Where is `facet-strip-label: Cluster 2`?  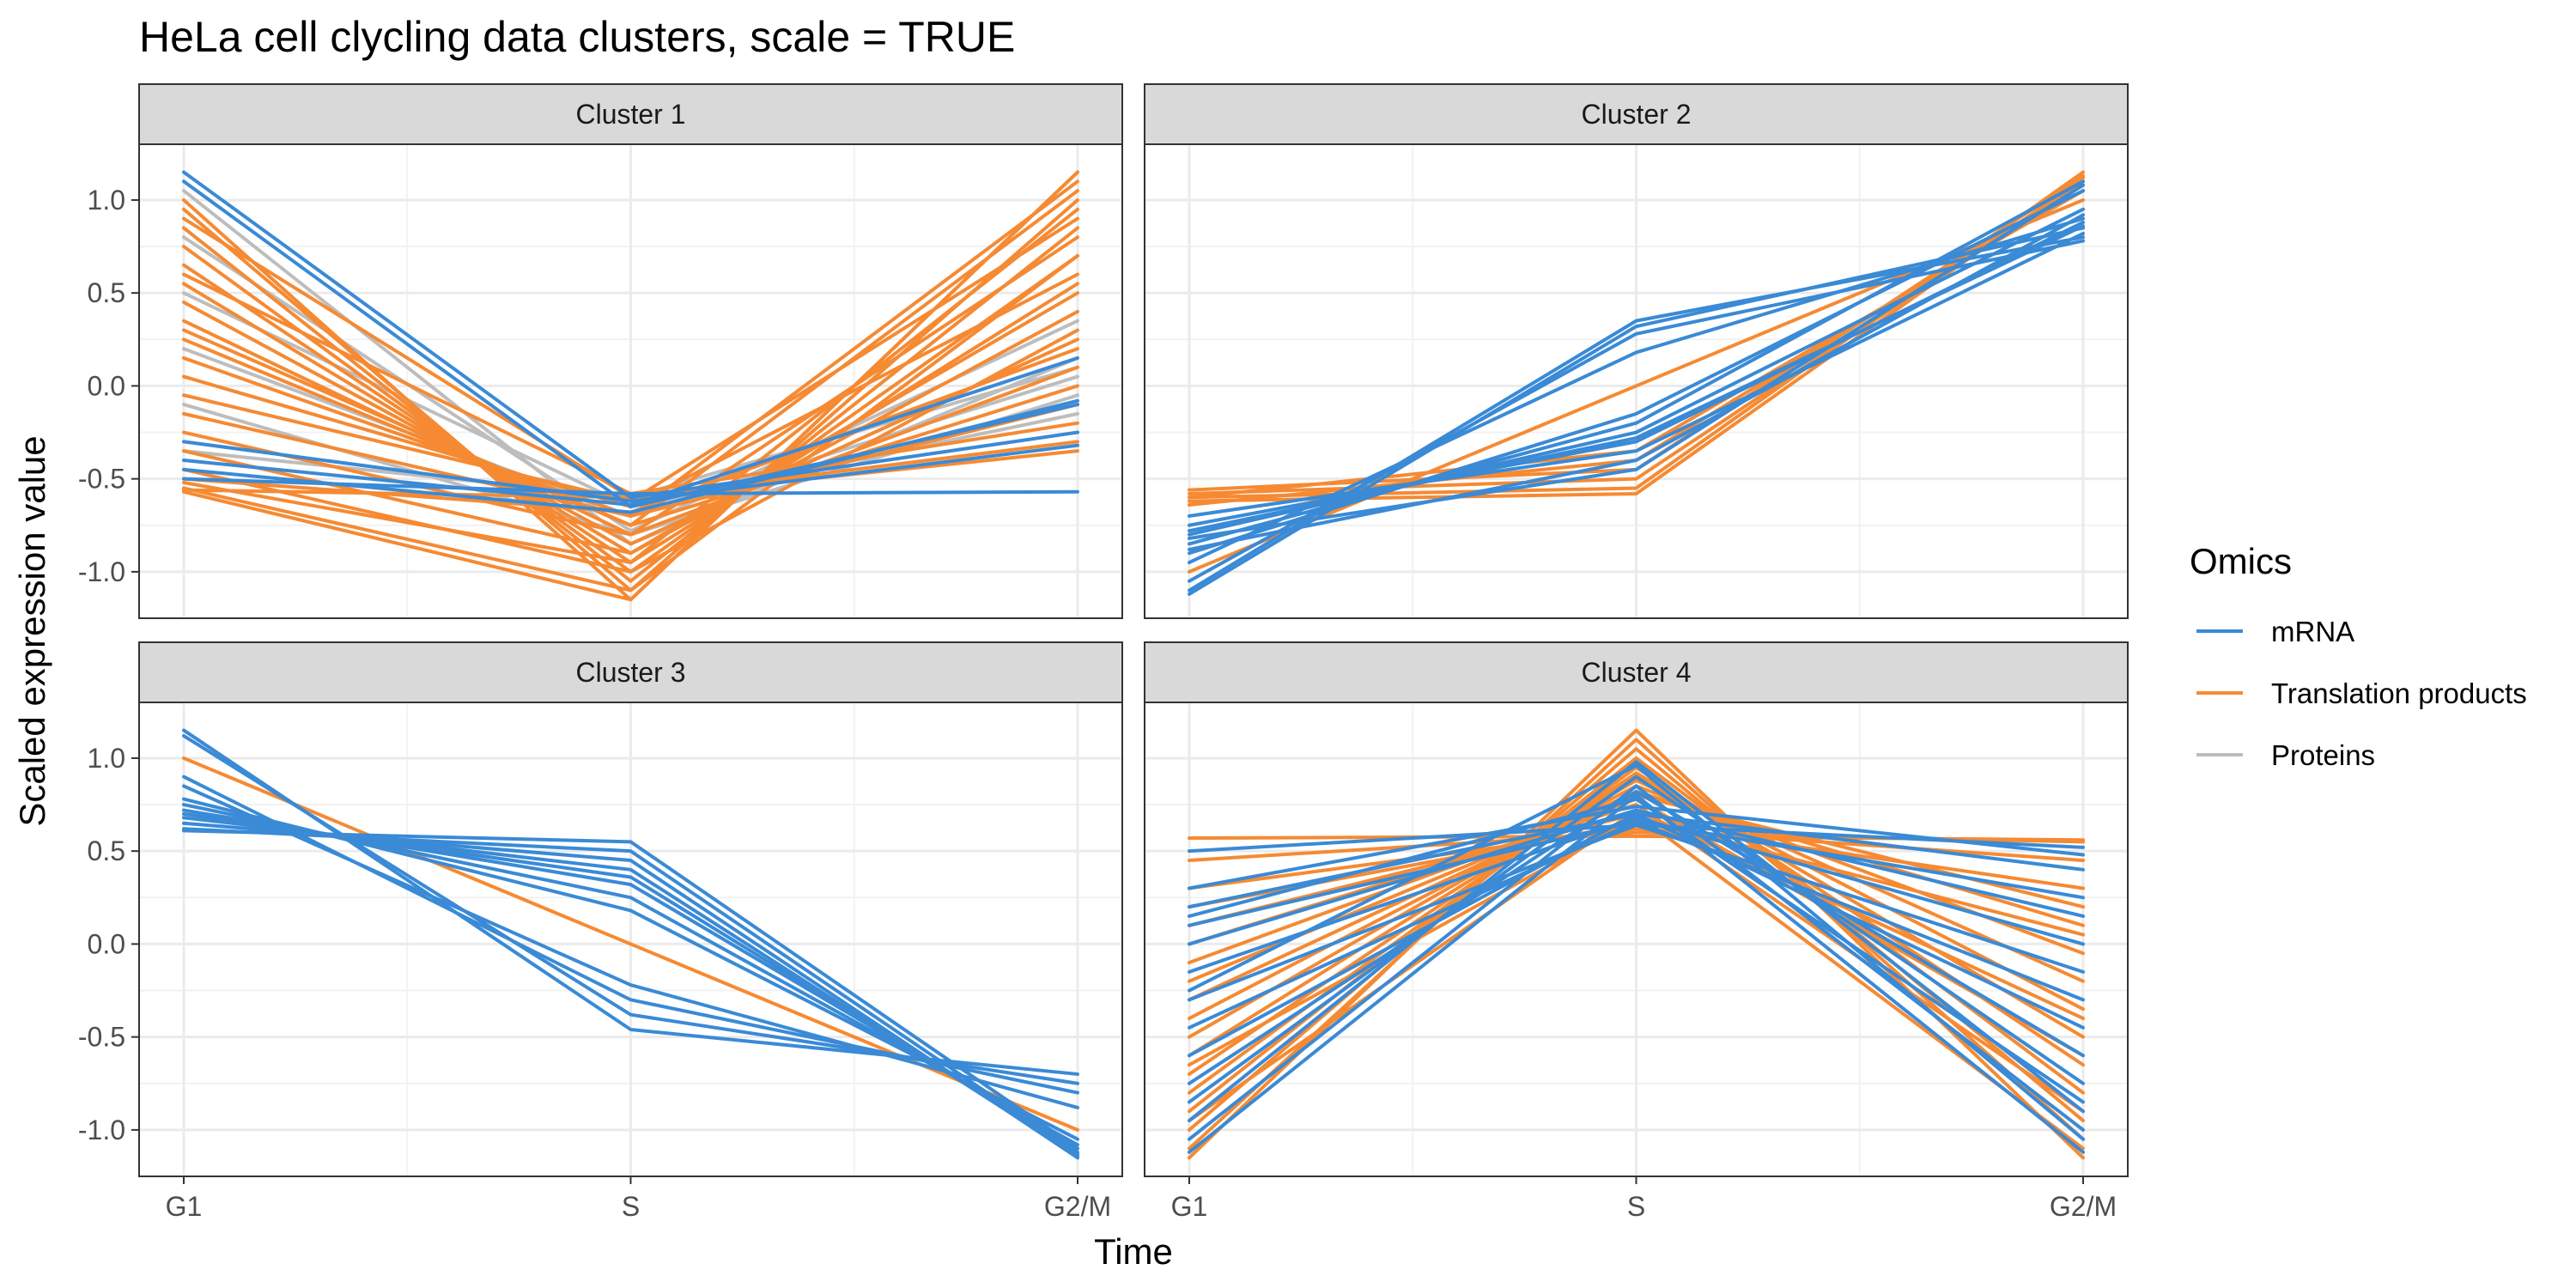 facet-strip-label: Cluster 2 is located at coordinates (1636, 114).